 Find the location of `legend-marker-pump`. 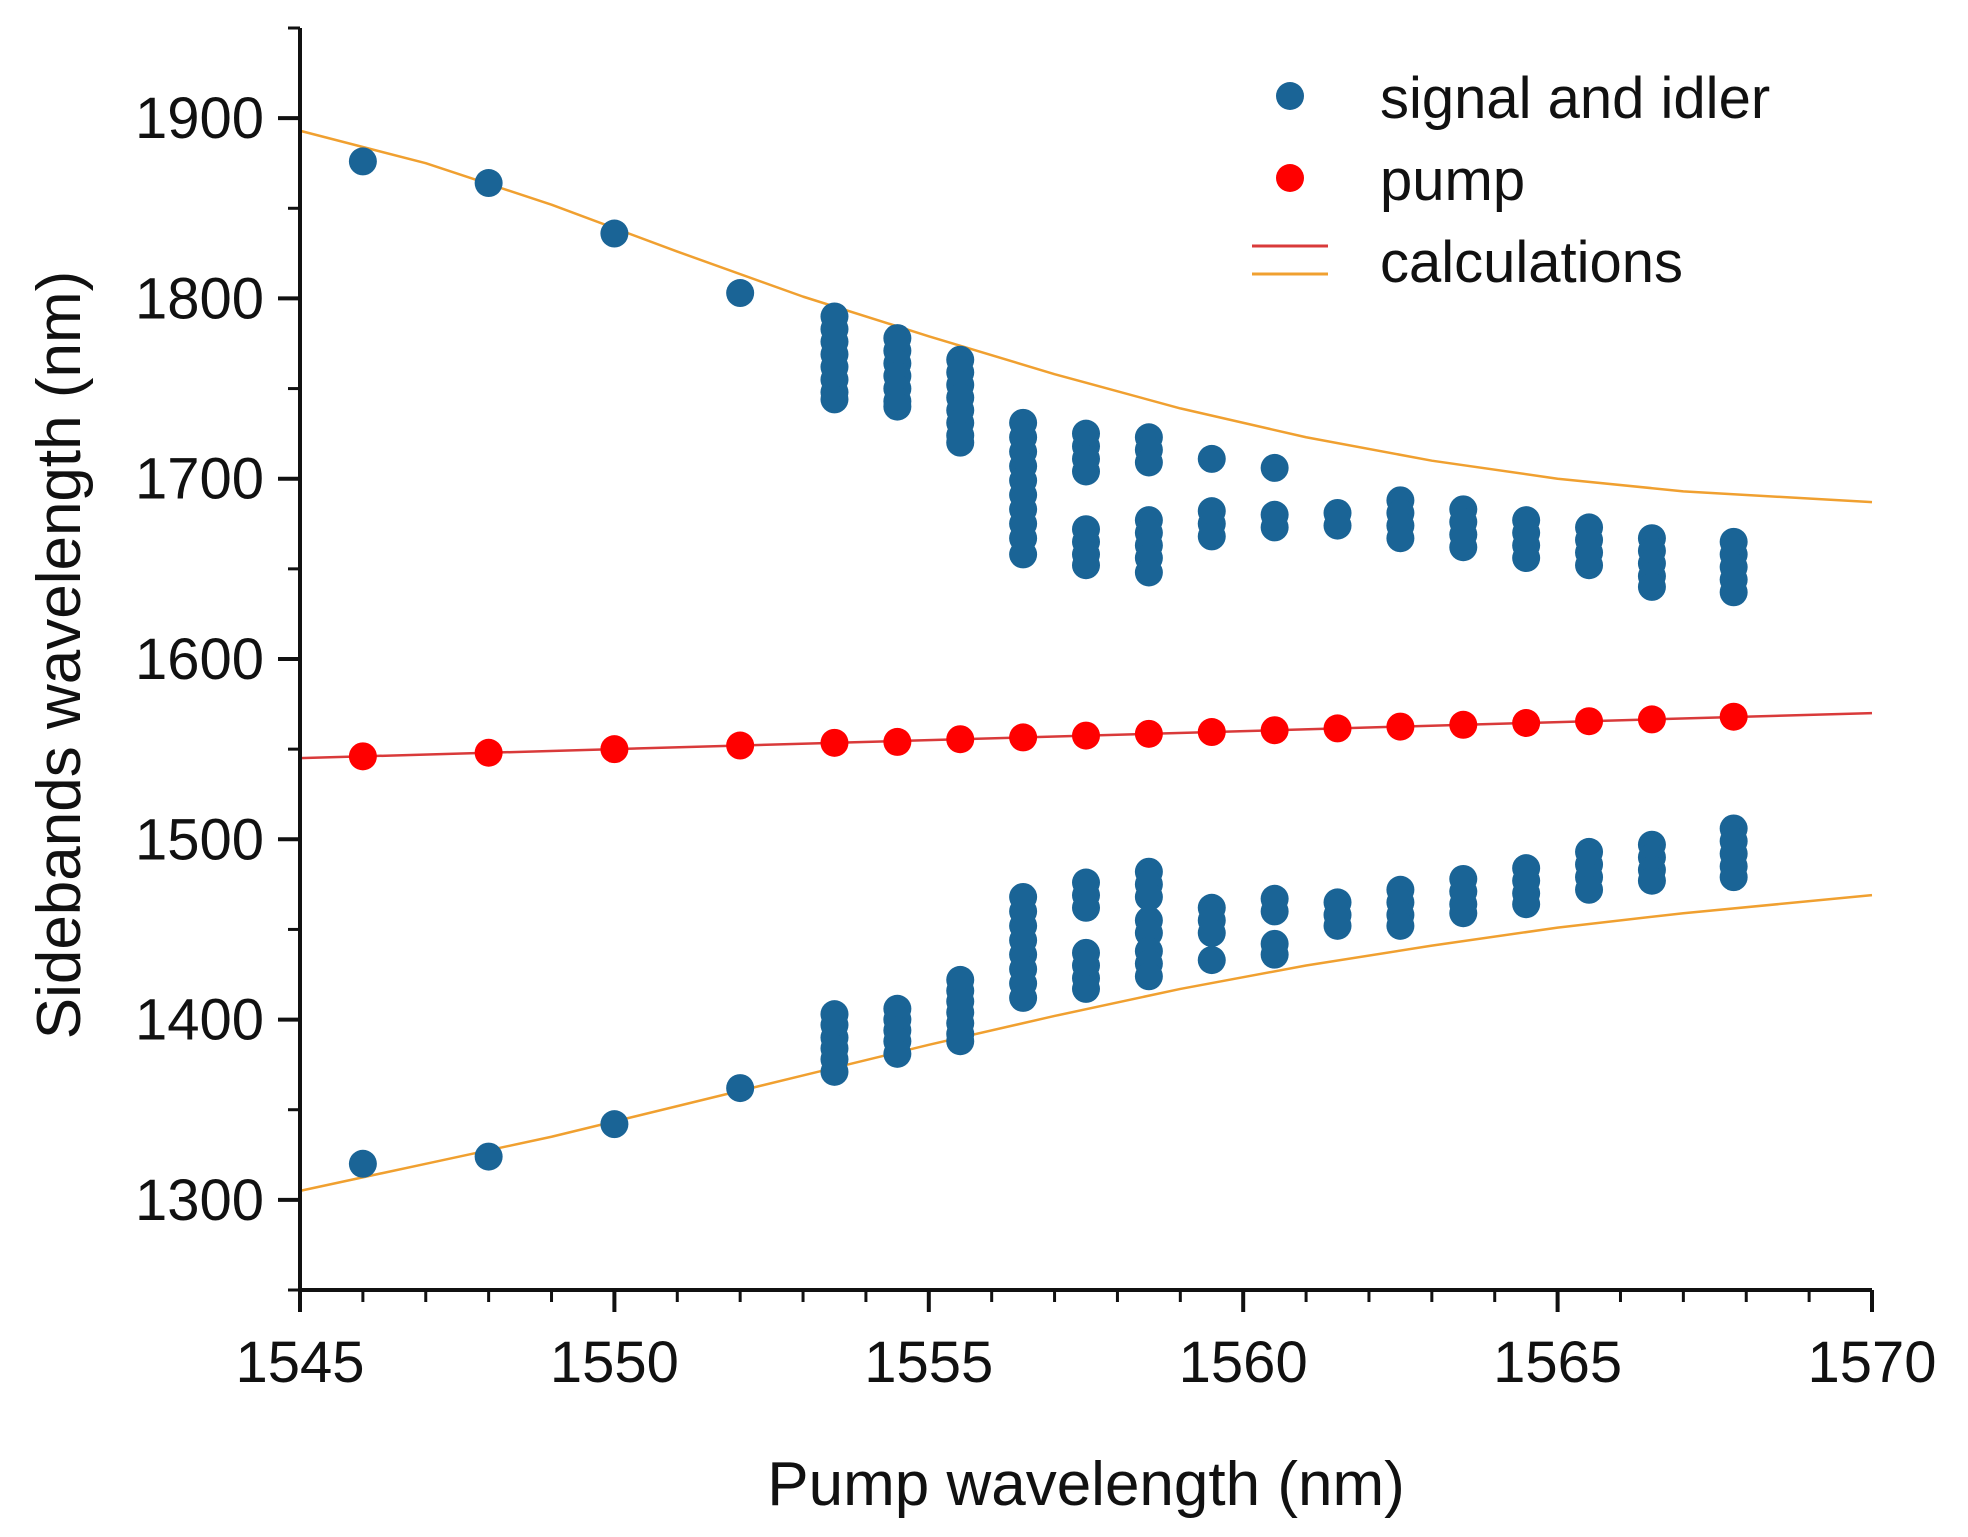

legend-marker-pump is located at coordinates (1290, 178).